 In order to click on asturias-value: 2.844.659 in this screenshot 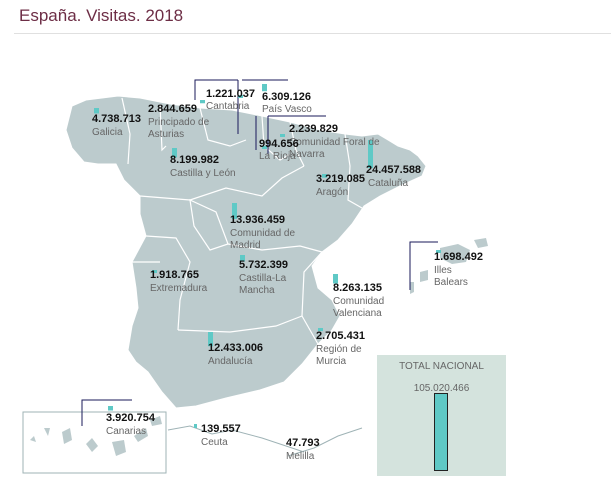, I will do `click(172, 109)`.